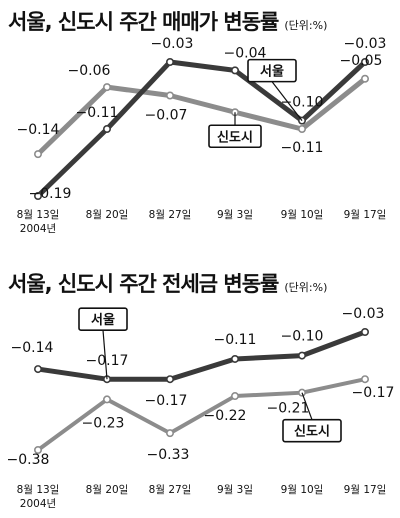 This screenshot has height=518, width=400. Describe the element at coordinates (306, 287) in the screenshot. I see `unit-note-jeonse: (단위:%)` at that location.